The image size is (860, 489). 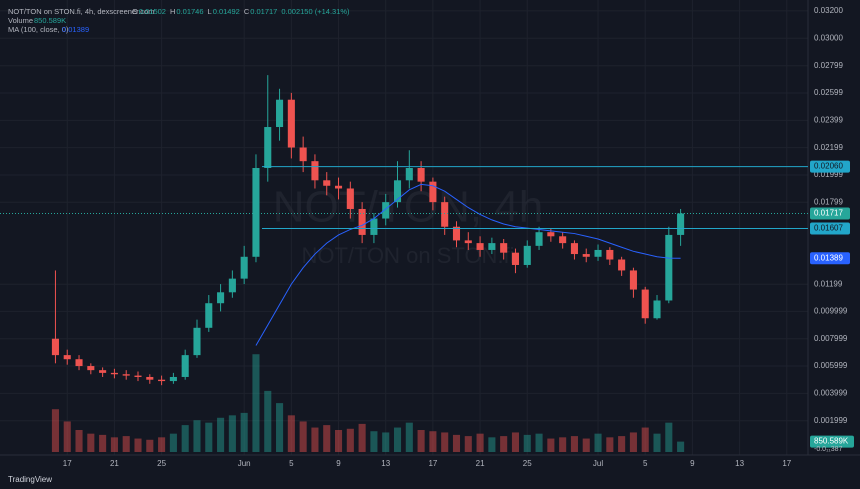 What do you see at coordinates (20, 20) in the screenshot?
I see `volume-title: Volume` at bounding box center [20, 20].